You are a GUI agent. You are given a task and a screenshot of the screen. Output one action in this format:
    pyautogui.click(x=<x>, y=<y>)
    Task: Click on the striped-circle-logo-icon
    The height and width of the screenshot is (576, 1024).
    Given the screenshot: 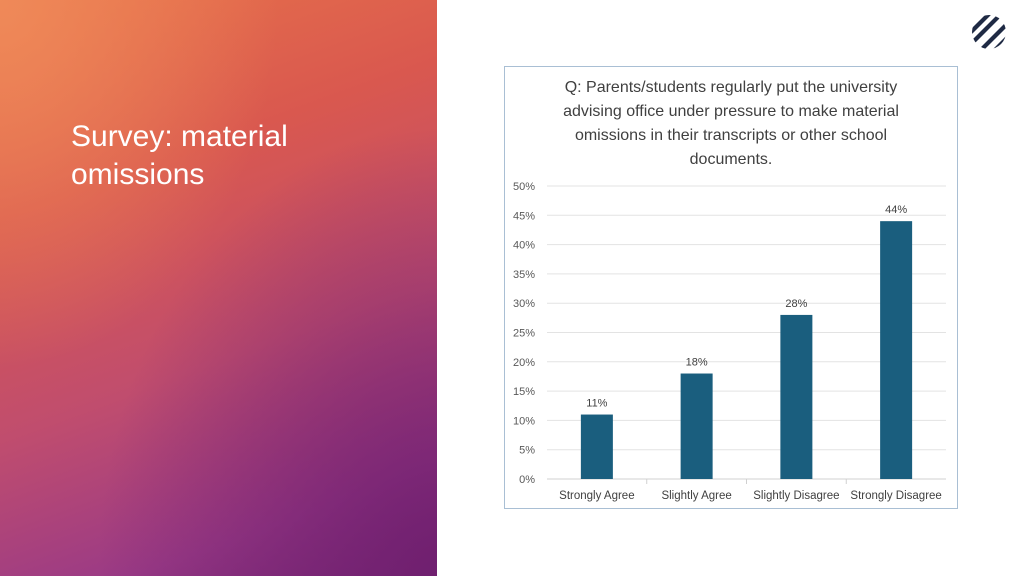 What is the action you would take?
    pyautogui.click(x=989, y=32)
    